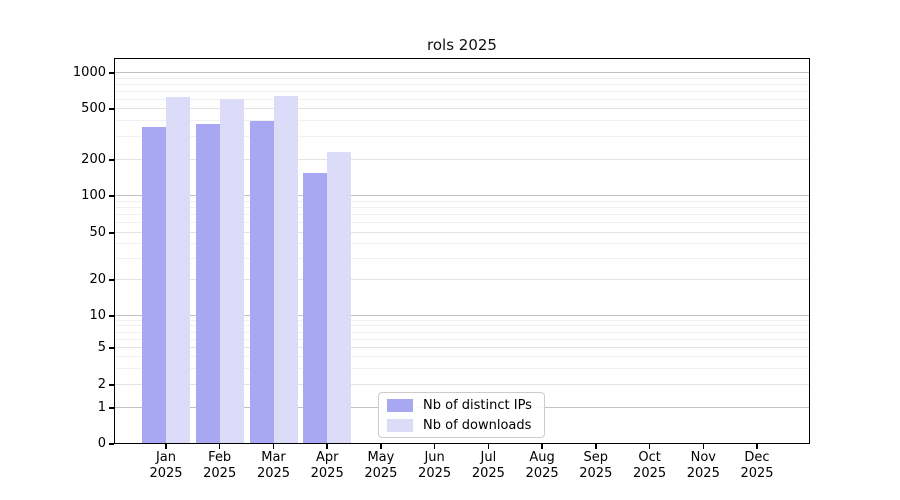 The image size is (900, 500). Describe the element at coordinates (231, 271) in the screenshot. I see `bar-nb-of-downloads-feb` at that location.